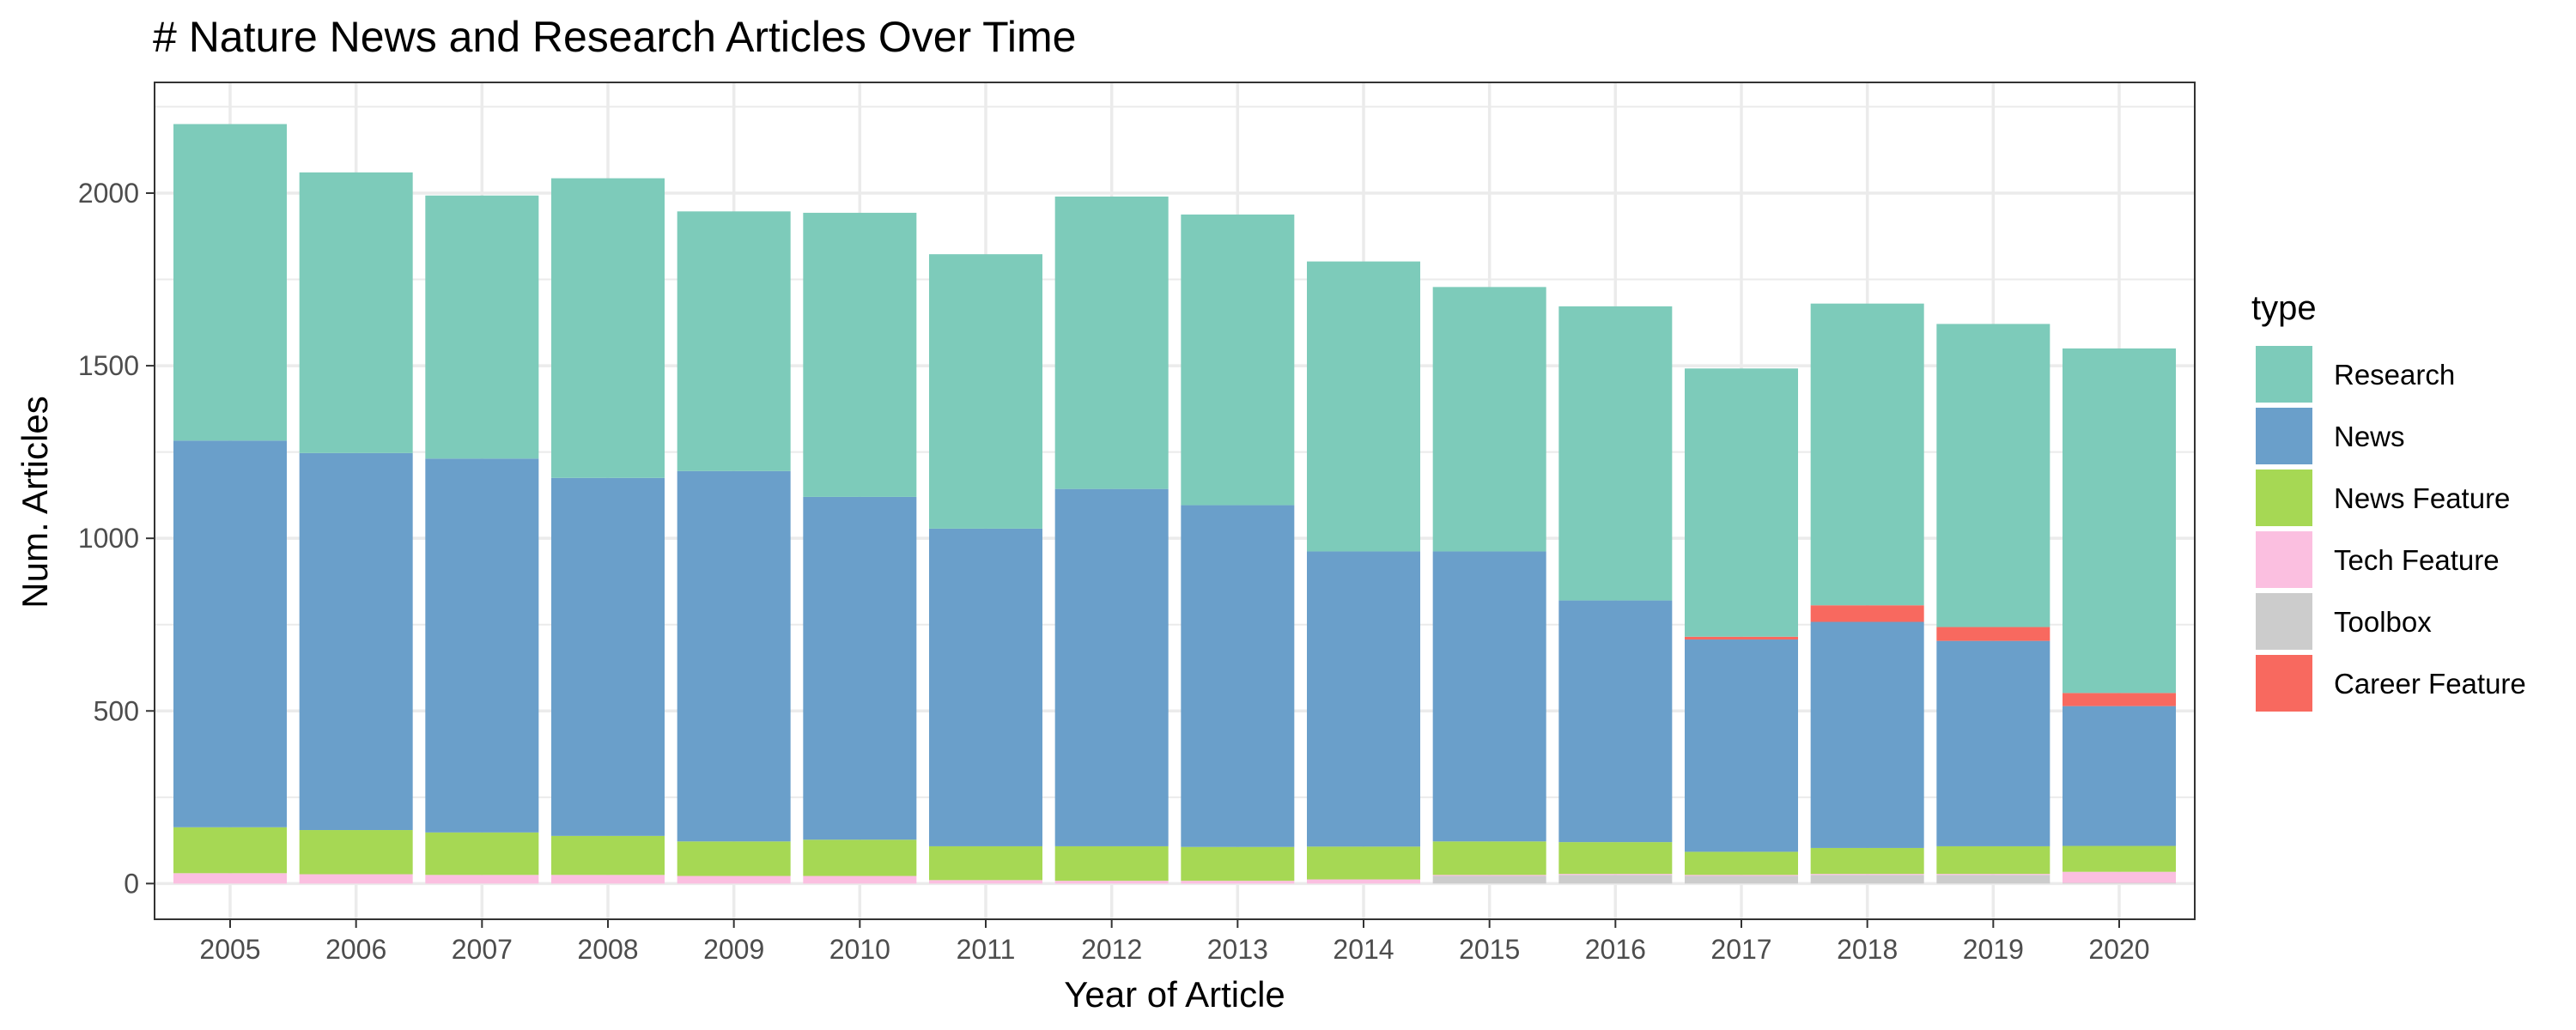 This screenshot has height=1030, width=2576. What do you see at coordinates (1994, 949) in the screenshot?
I see `x-tick-label: 2019` at bounding box center [1994, 949].